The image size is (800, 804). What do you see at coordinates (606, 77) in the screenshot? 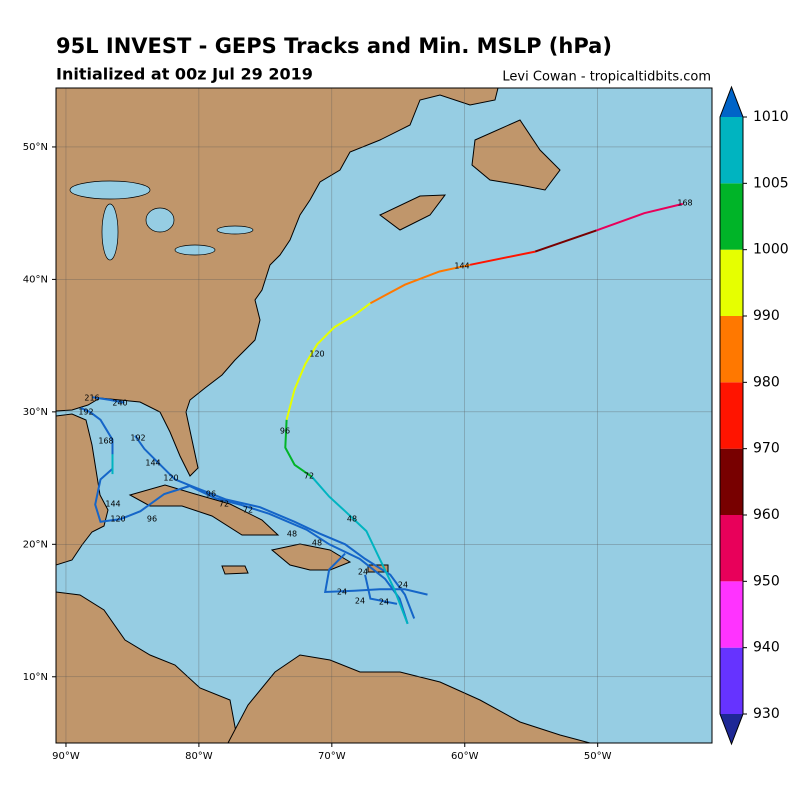
I see `credit: Levi Cowan - tropicaltidbits.com` at bounding box center [606, 77].